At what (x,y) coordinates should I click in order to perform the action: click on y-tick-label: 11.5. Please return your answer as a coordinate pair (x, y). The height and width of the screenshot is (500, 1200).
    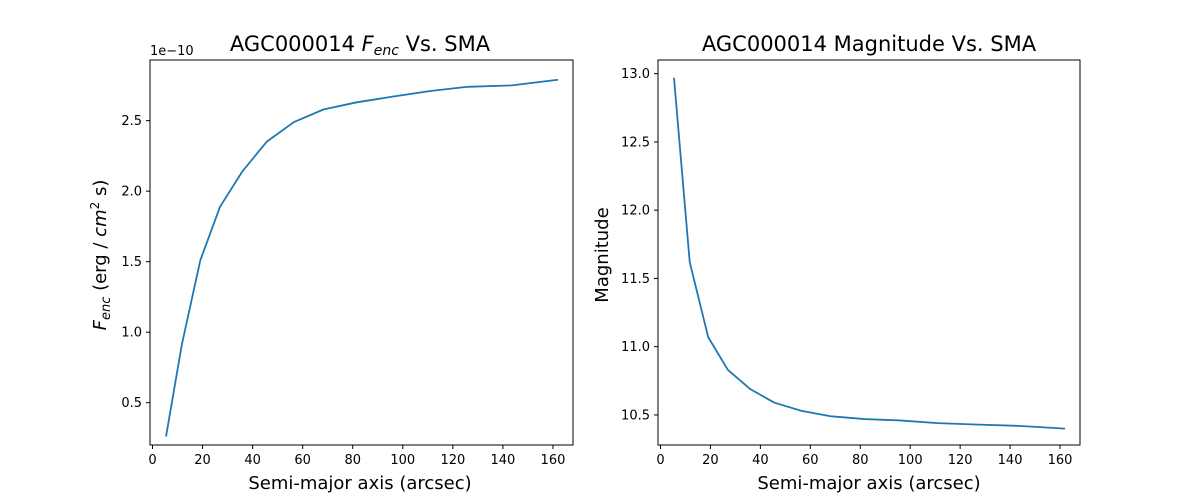
    Looking at the image, I should click on (635, 279).